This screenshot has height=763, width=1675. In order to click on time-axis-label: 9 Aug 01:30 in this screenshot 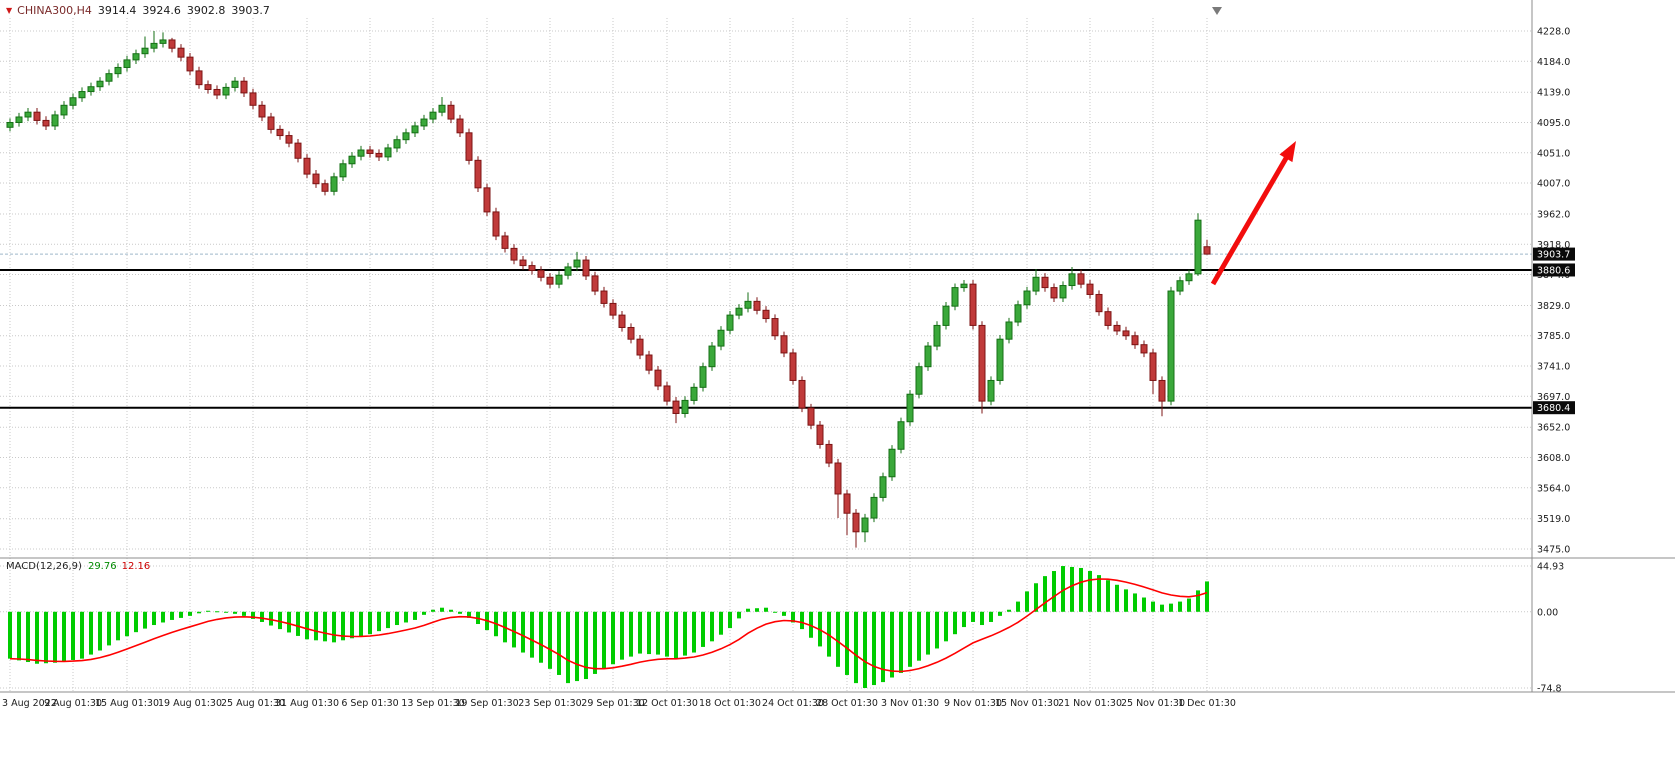, I will do `click(73, 703)`.